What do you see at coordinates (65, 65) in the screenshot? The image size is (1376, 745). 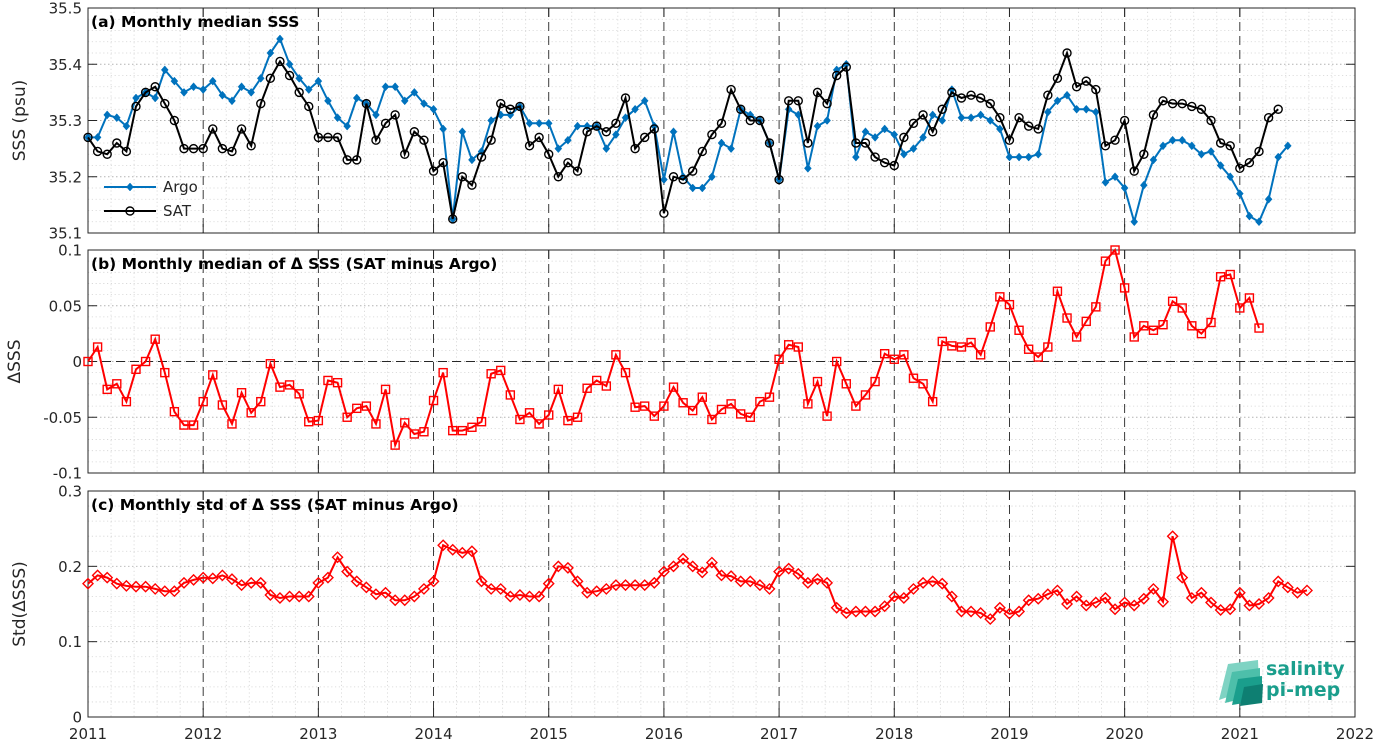 I see `y-tick-label: 35.4` at bounding box center [65, 65].